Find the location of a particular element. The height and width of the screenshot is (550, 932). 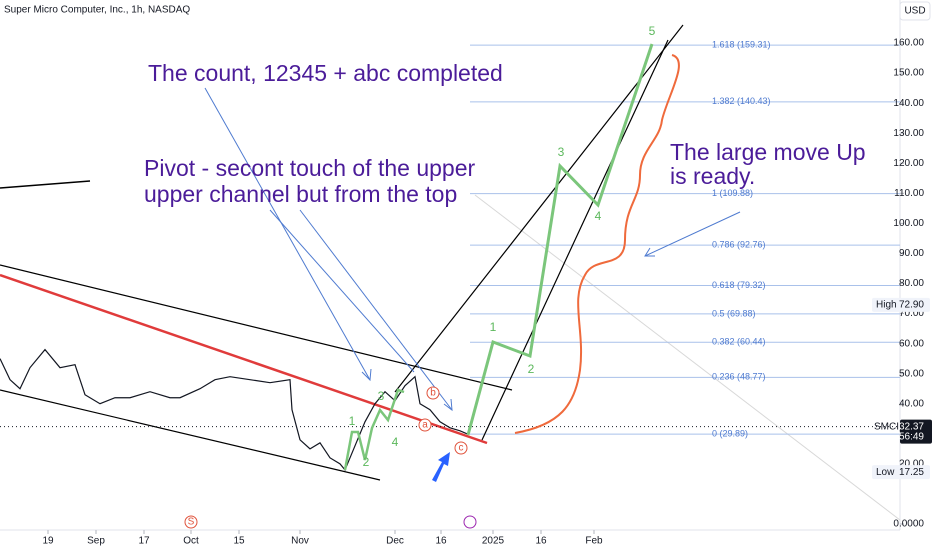

y-tick-label: 90.00 is located at coordinates (911, 253).